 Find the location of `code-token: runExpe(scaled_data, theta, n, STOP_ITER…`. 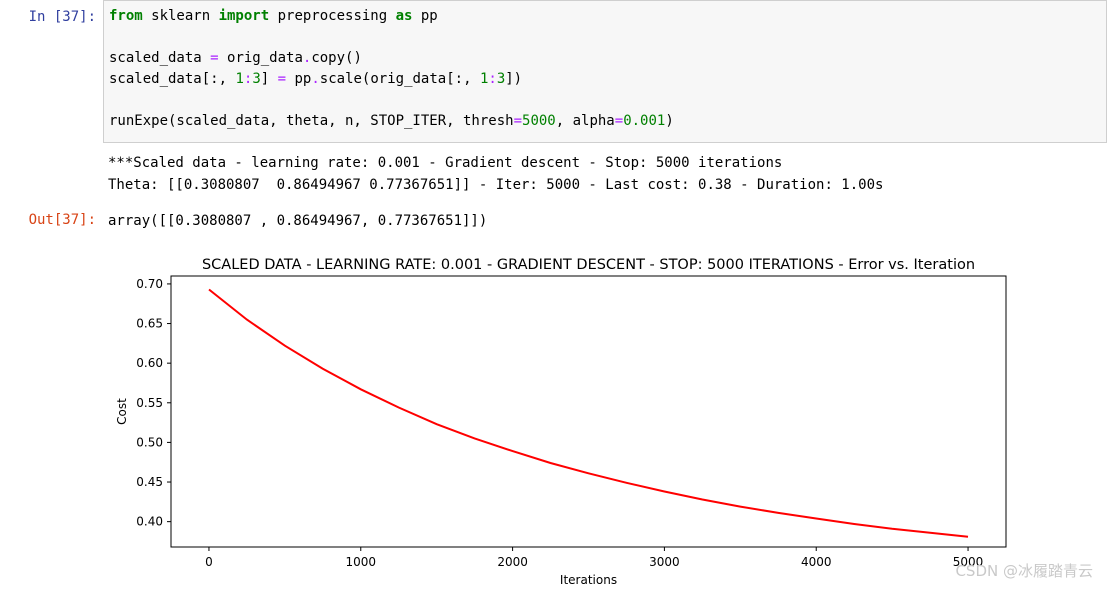

code-token: runExpe(scaled_data, theta, n, STOP_ITER… is located at coordinates (311, 121).